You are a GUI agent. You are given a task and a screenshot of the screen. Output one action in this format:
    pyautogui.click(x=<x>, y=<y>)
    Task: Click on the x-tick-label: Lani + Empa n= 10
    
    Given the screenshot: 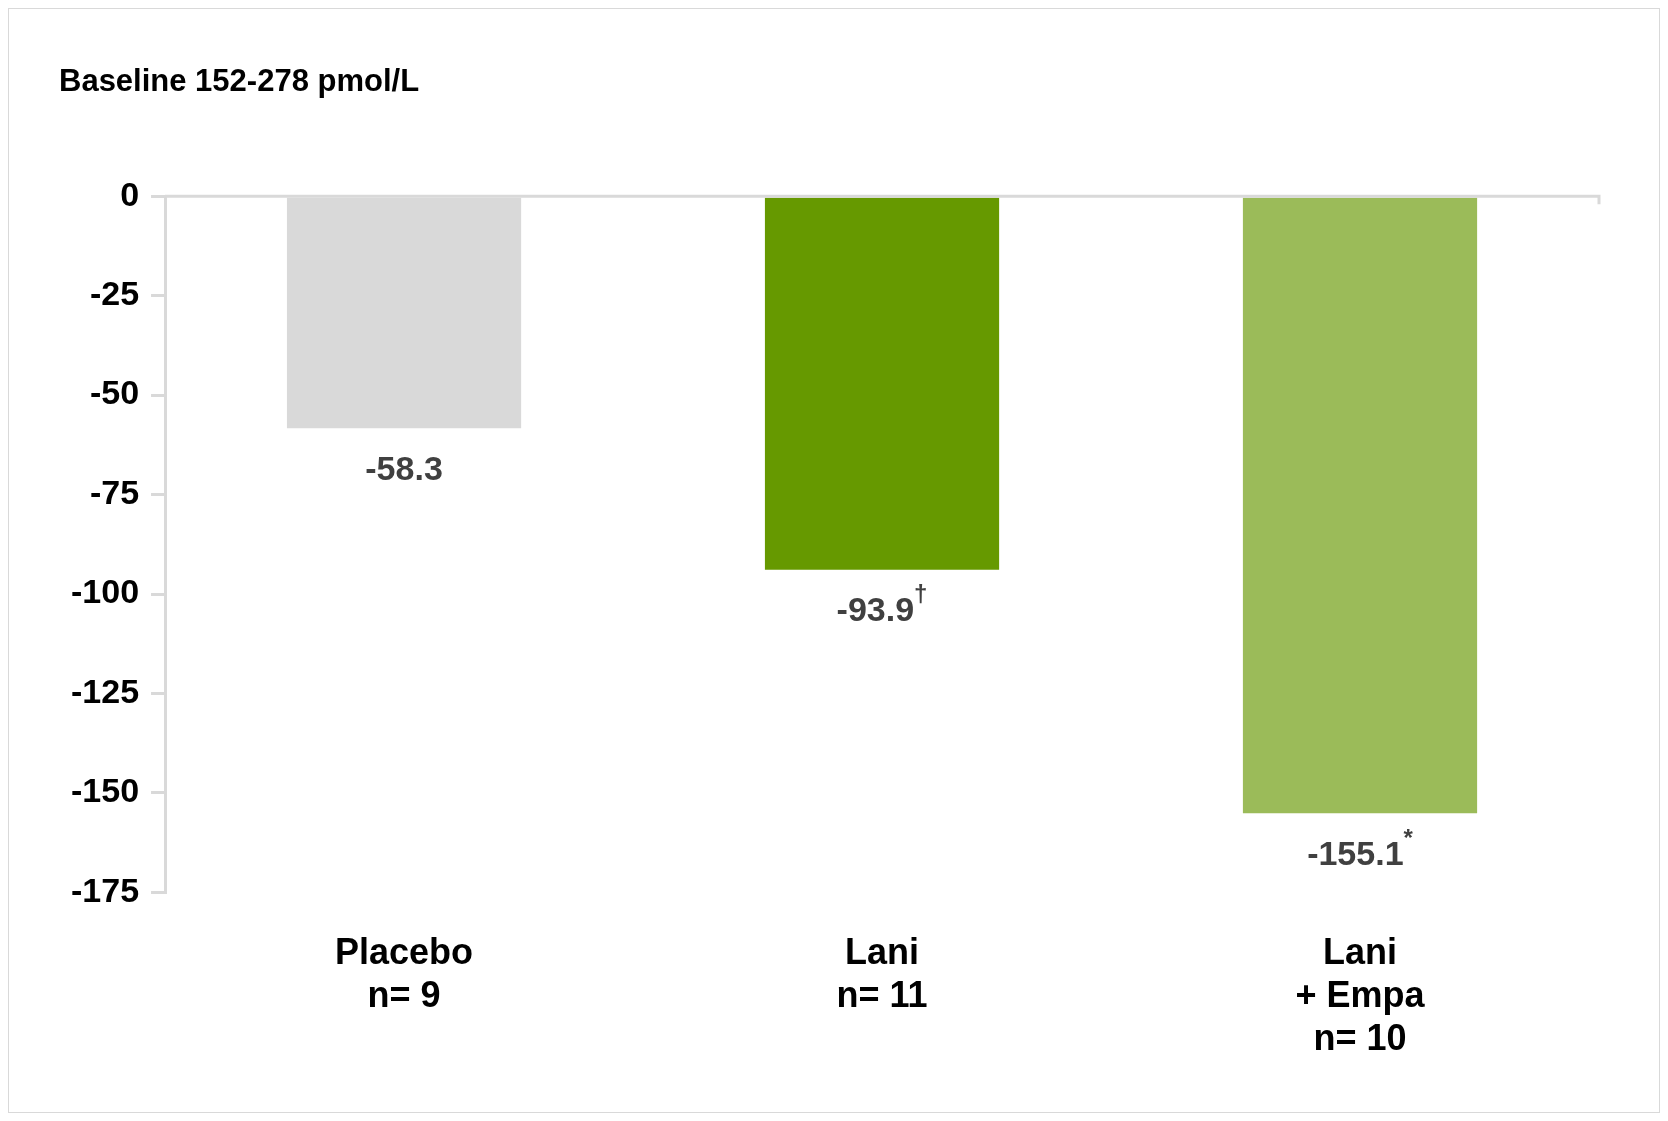 What is the action you would take?
    pyautogui.click(x=1360, y=994)
    